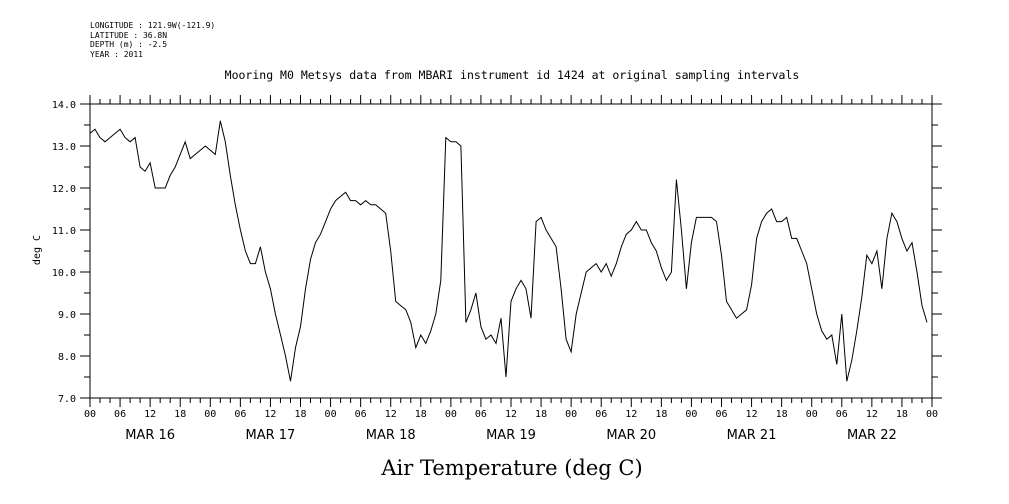 The width and height of the screenshot is (1009, 504). What do you see at coordinates (511, 435) in the screenshot?
I see `x-day-label: MAR 19` at bounding box center [511, 435].